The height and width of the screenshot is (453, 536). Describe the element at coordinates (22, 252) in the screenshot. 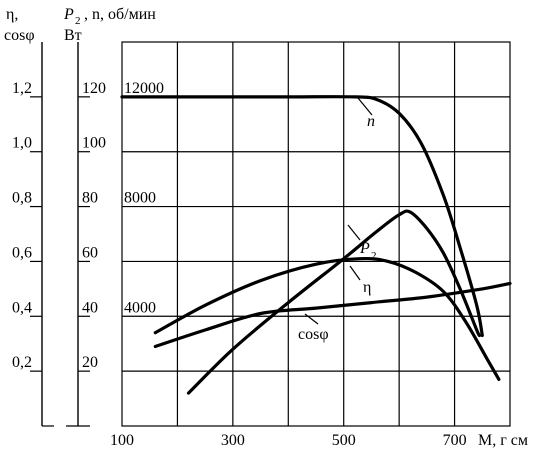

I see `eta-tick-label: 0,6` at that location.